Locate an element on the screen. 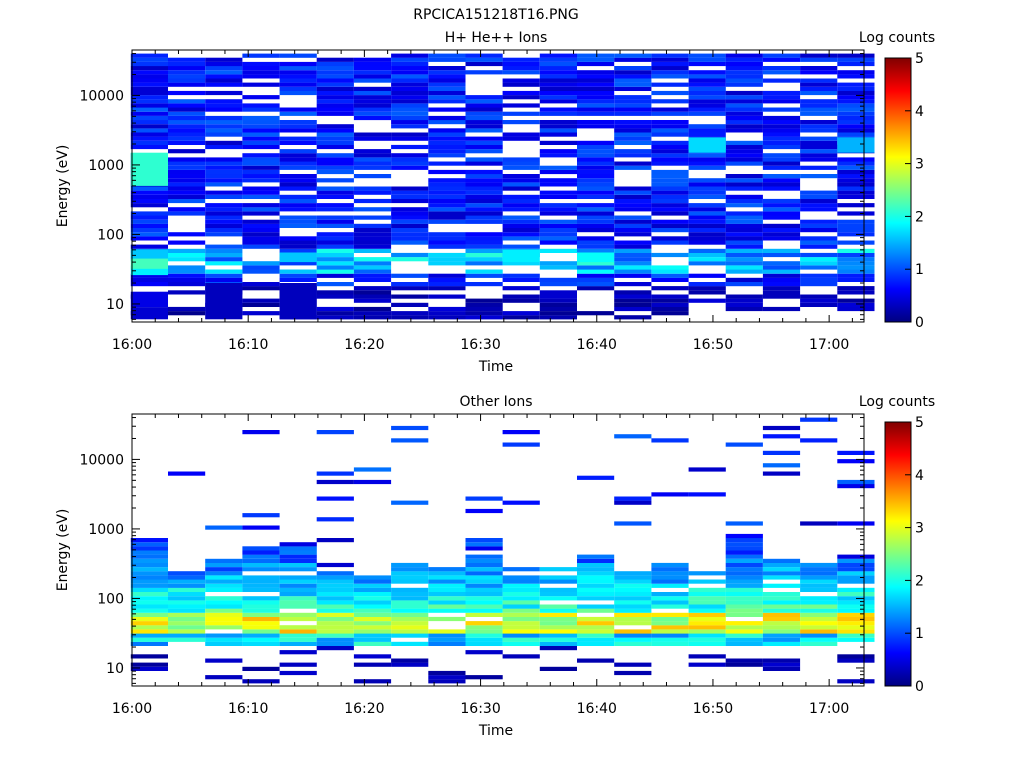 This screenshot has width=1024, height=768. colorbar-gradient is located at coordinates (898, 554).